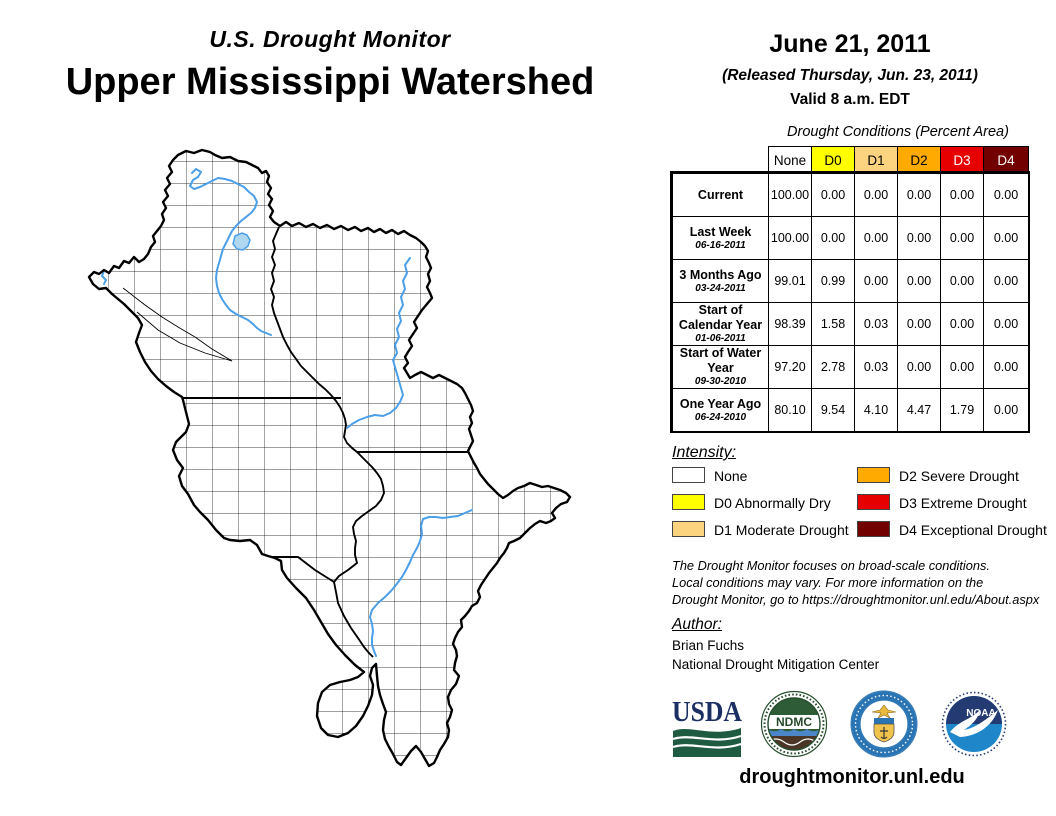 This screenshot has height=816, width=1056. I want to click on legend-item-d1: D1 Moderate Drought, so click(760, 529).